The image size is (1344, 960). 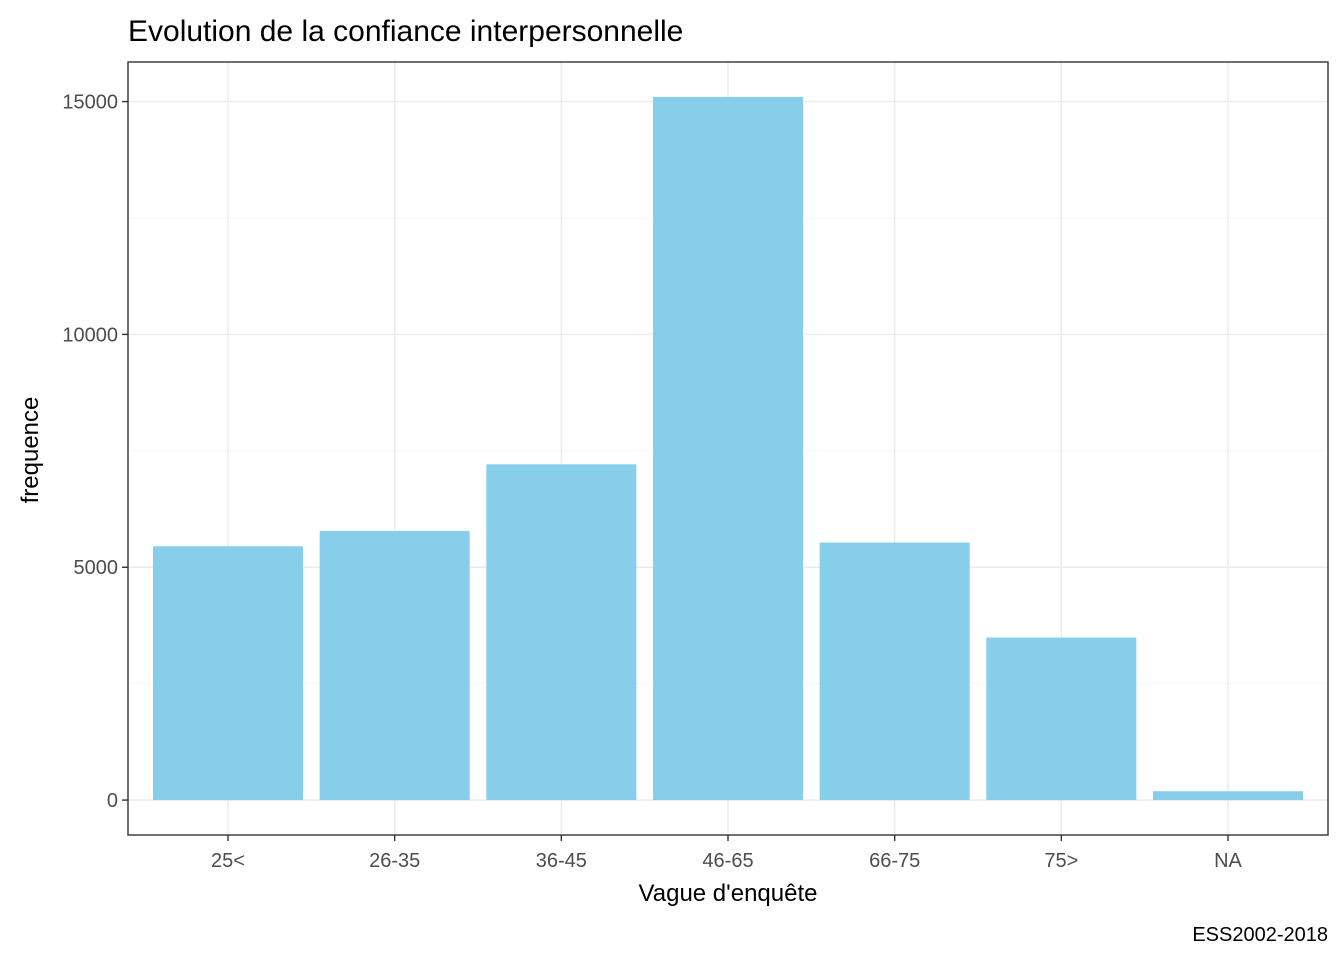 I want to click on bar-NA, so click(x=1228, y=796).